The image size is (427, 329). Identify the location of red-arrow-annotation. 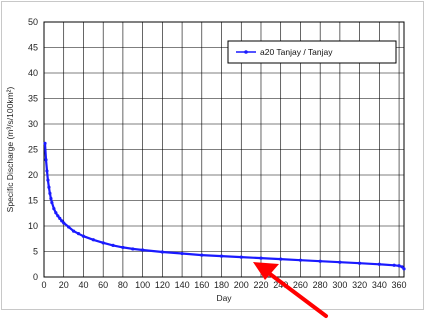
(290, 290).